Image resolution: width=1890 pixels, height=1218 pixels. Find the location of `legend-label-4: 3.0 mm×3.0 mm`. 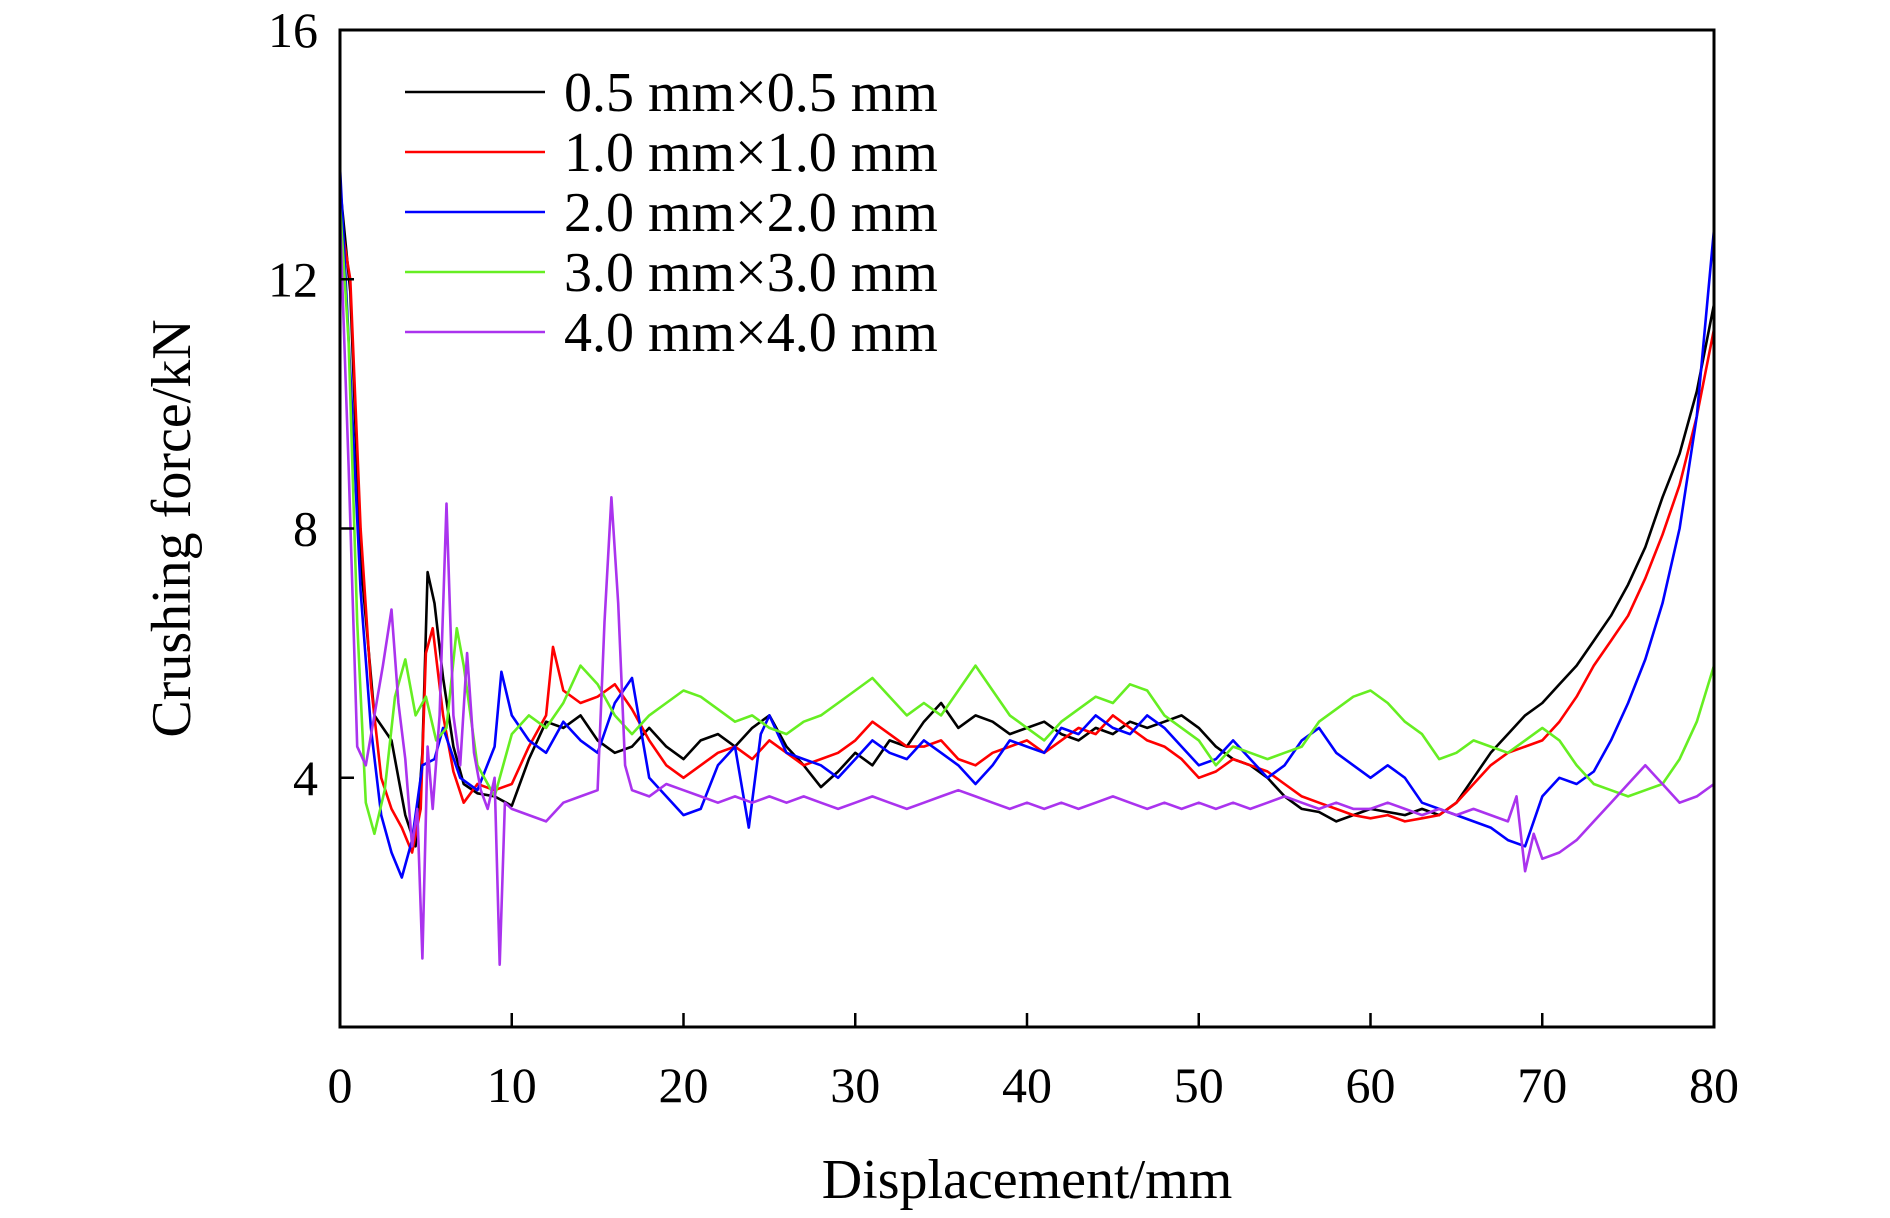

legend-label-4: 3.0 mm×3.0 mm is located at coordinates (751, 273).